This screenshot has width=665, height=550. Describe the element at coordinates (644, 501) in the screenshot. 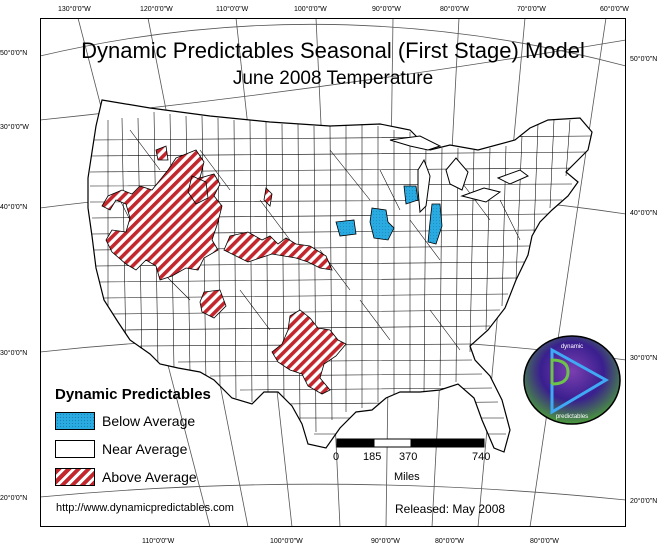

I see `tick-right-4: 20°0'0"N` at that location.